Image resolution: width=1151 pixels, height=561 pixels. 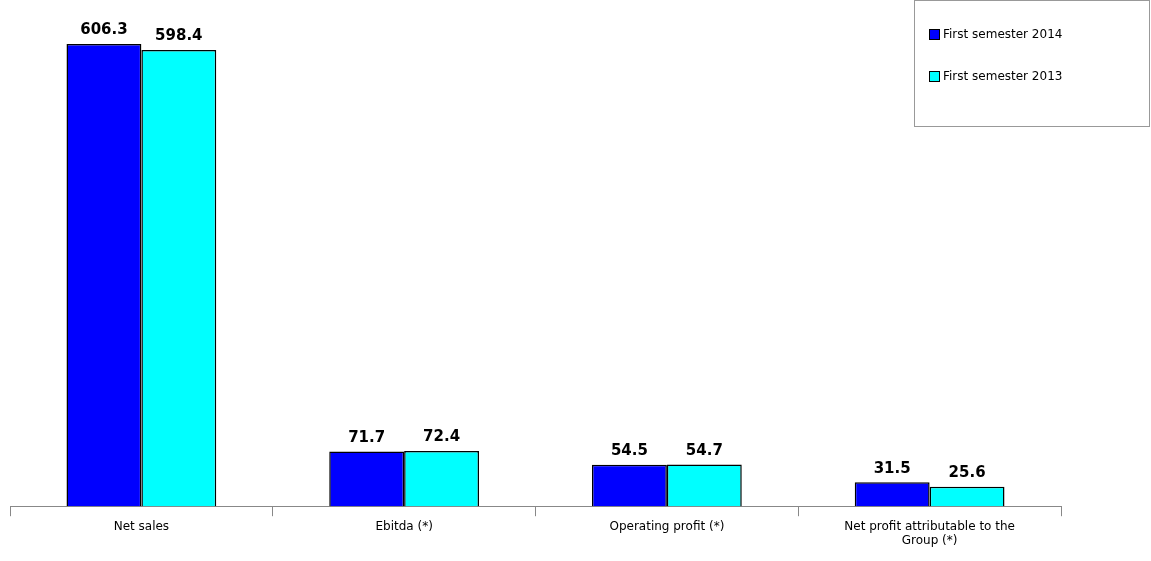 What do you see at coordinates (892, 467) in the screenshot?
I see `data-label: 31.5` at bounding box center [892, 467].